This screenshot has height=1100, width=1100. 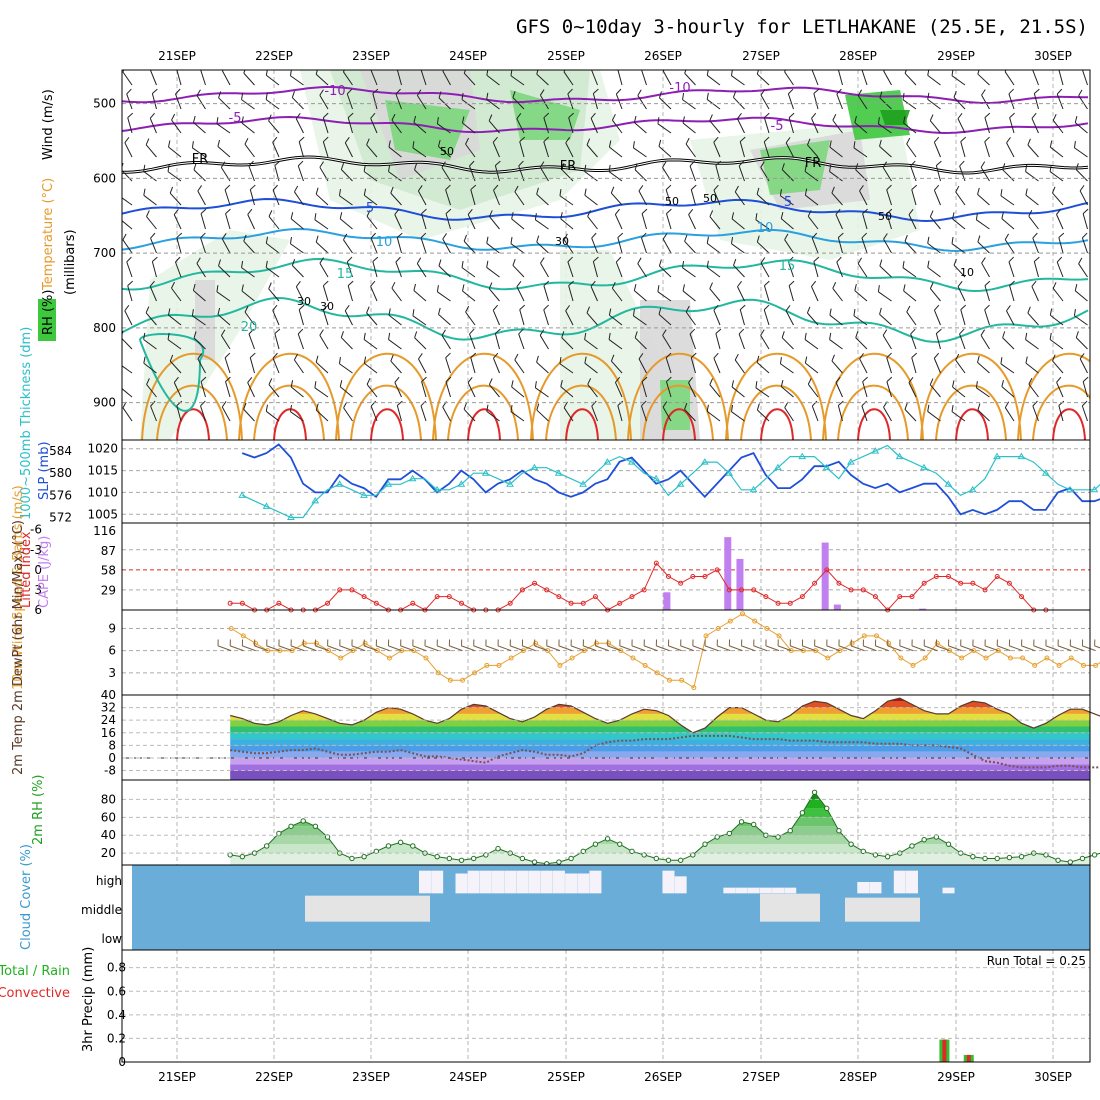 What do you see at coordinates (660, 729) in the screenshot?
I see `temp-band` at bounding box center [660, 729].